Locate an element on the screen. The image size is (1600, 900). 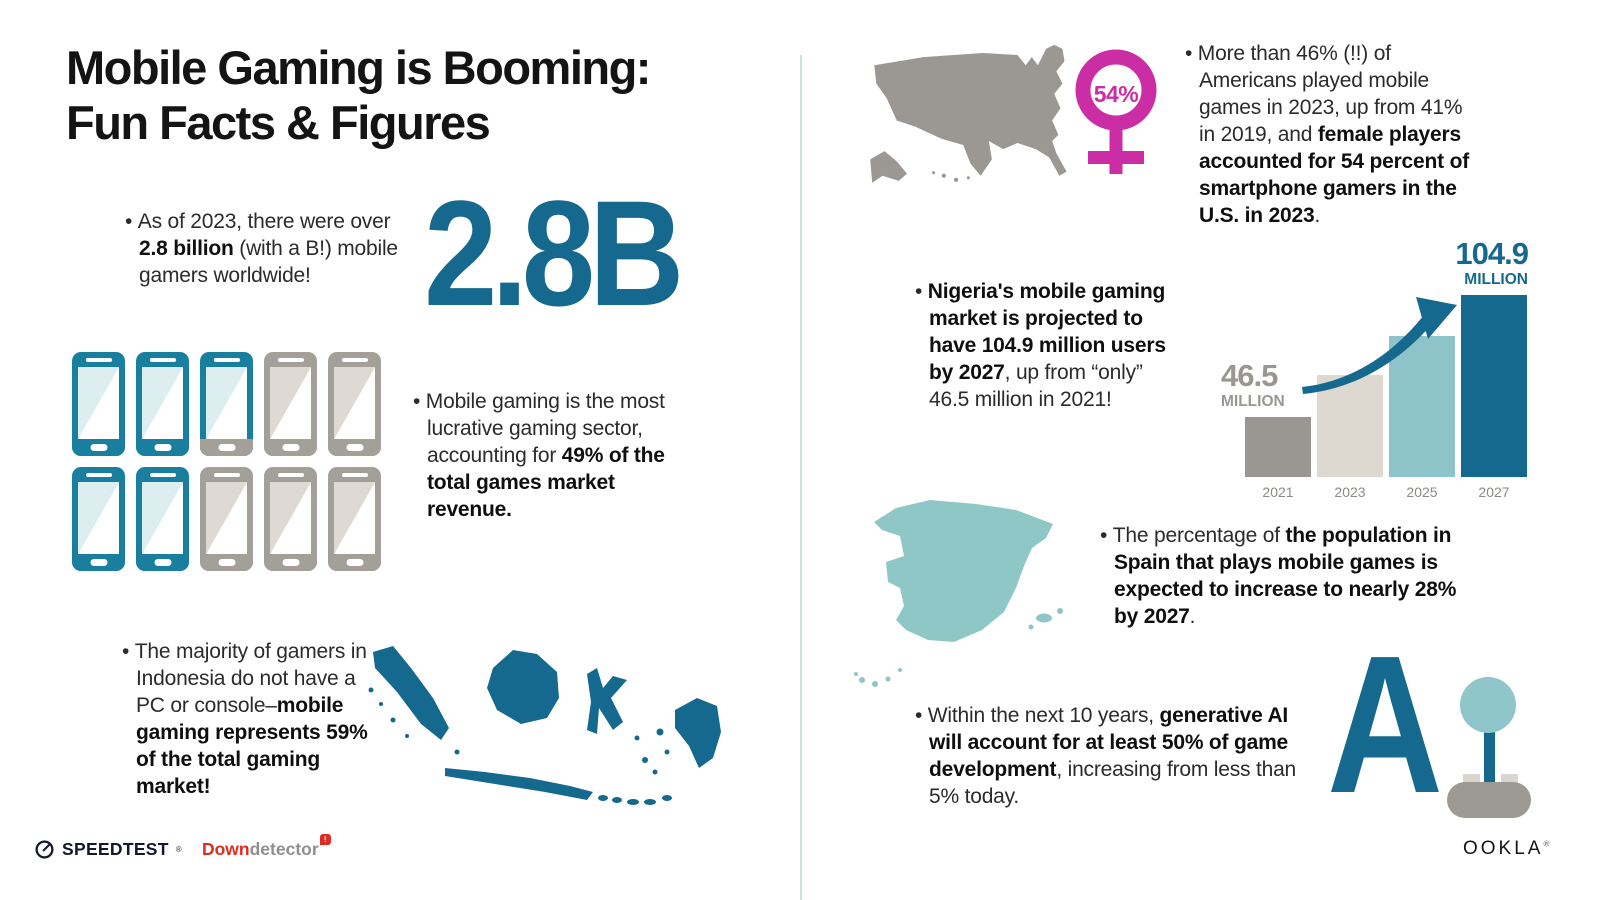
axis-label-2025: 2025 is located at coordinates (1422, 492).